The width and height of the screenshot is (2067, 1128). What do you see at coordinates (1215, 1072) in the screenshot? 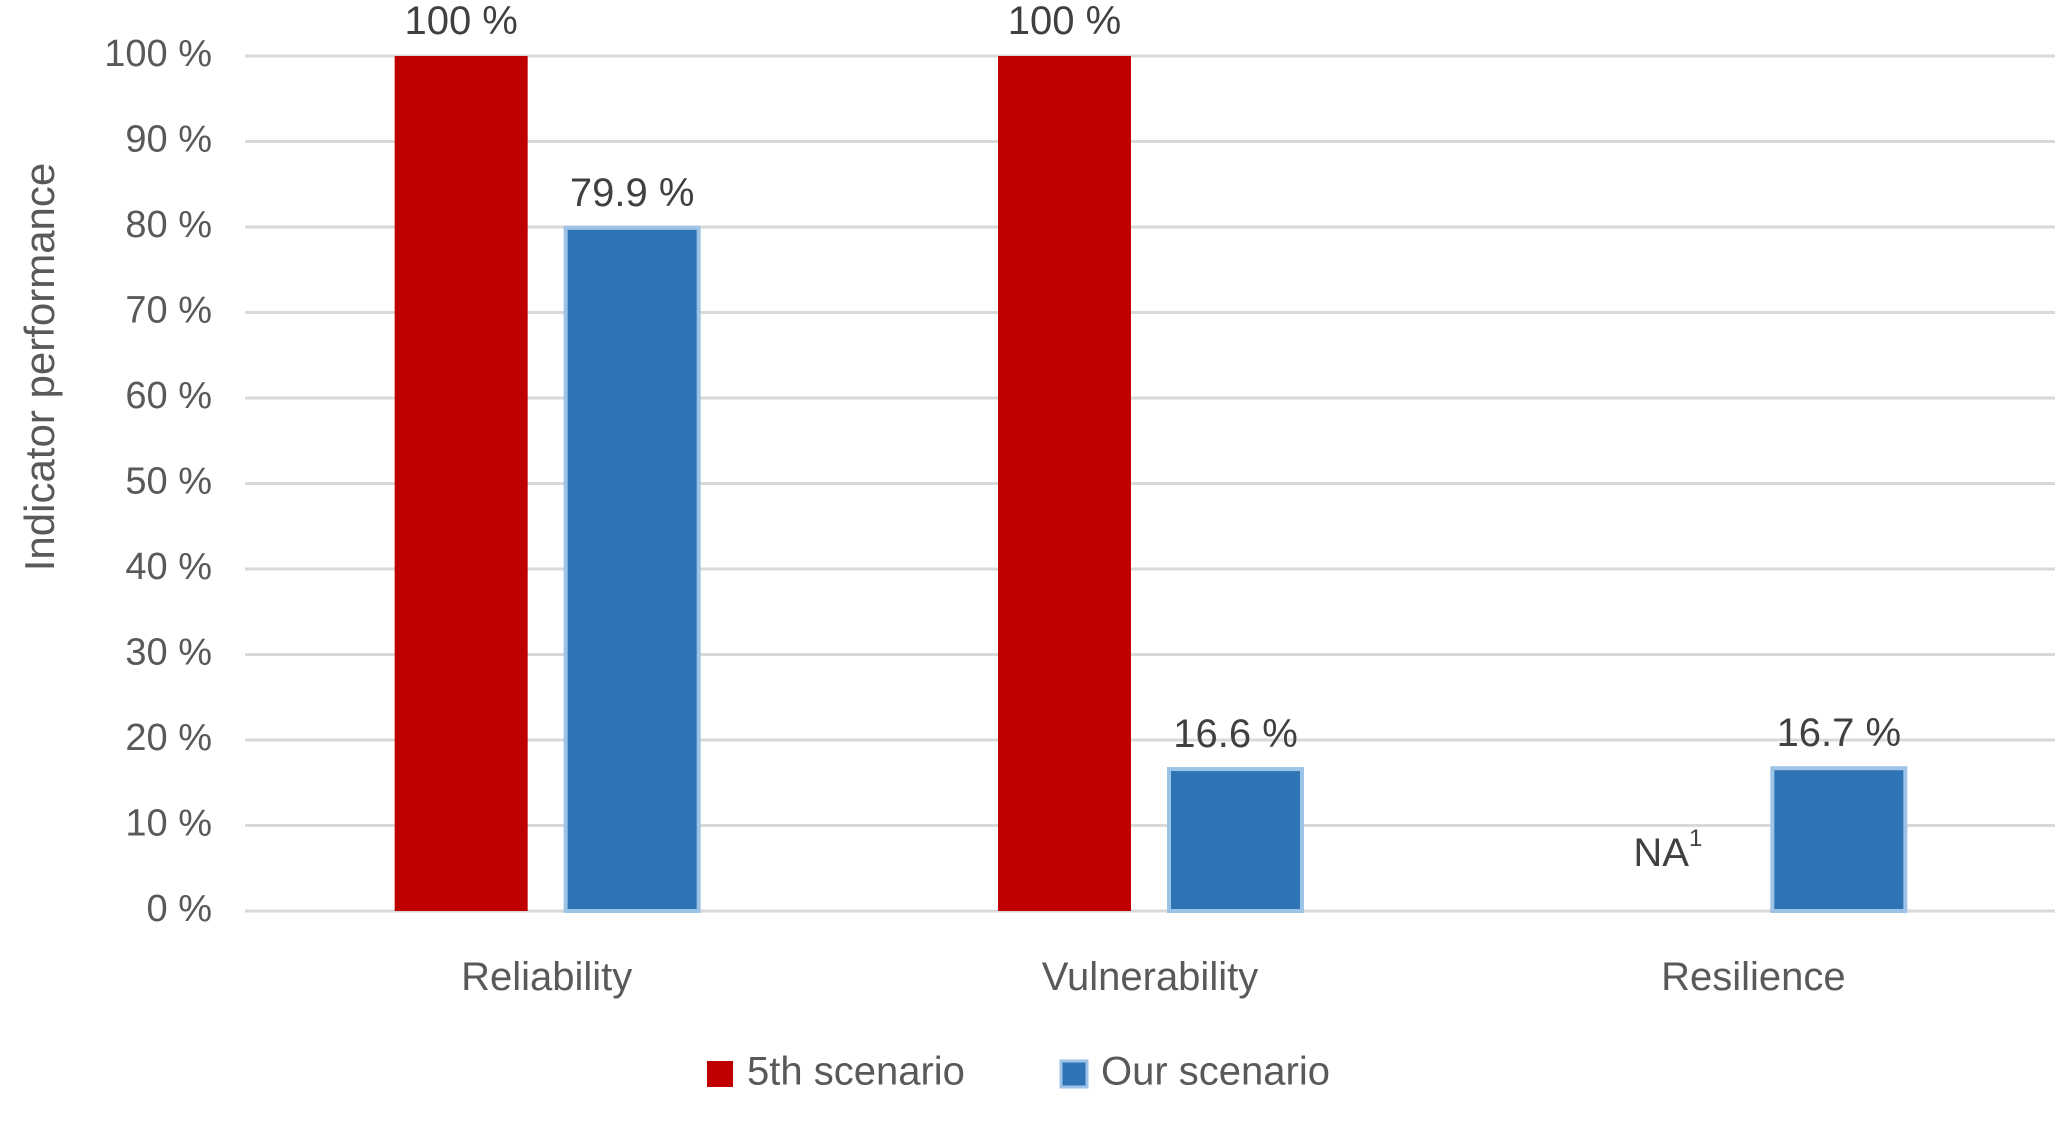
I see `legend-label: Our scenario` at bounding box center [1215, 1072].